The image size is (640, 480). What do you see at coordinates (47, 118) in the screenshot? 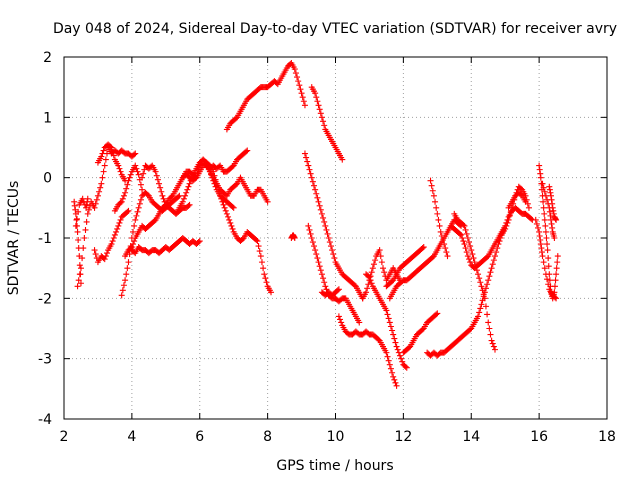
I see `y-tick-label: 1` at bounding box center [47, 118].